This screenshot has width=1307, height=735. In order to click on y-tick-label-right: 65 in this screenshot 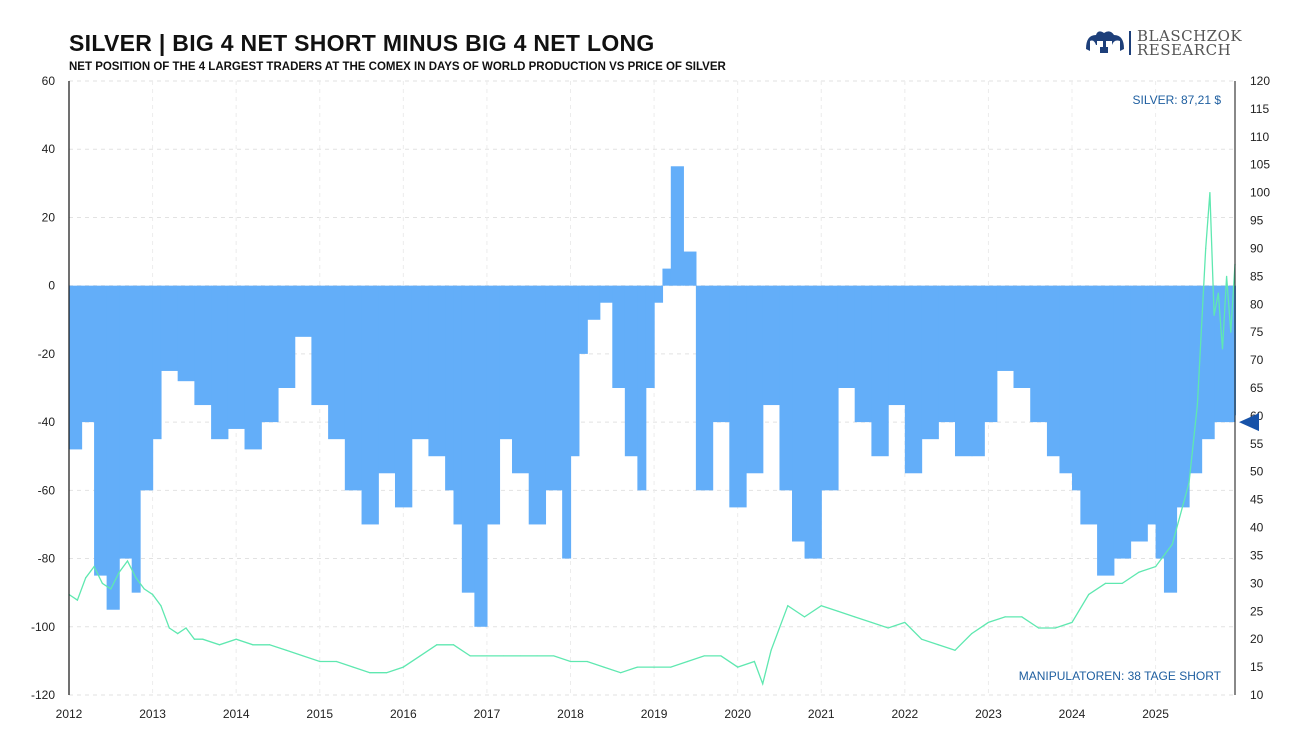, I will do `click(1257, 388)`.